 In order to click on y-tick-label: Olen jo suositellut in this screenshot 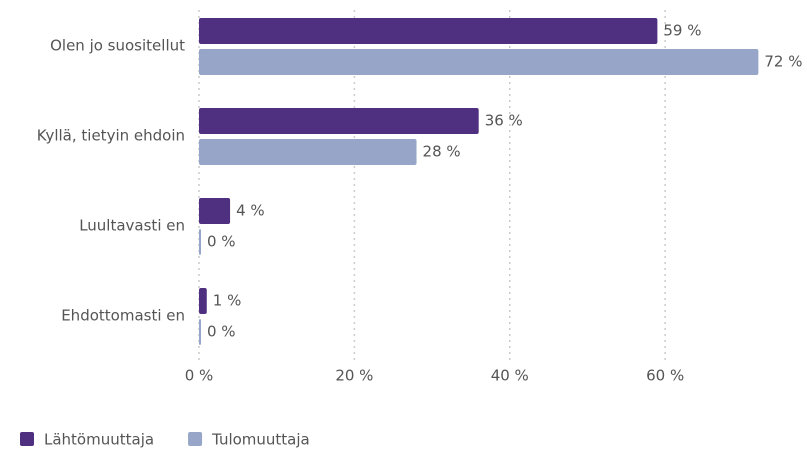, I will do `click(117, 46)`.